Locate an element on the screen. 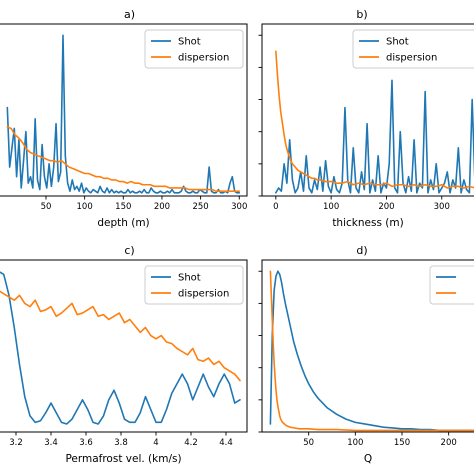  x-axis-label-b: thickness (m) is located at coordinates (367, 223).